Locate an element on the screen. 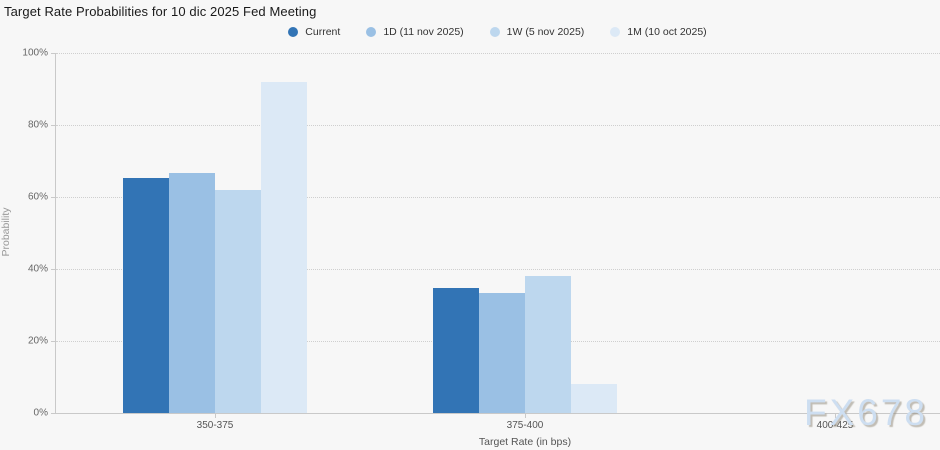 This screenshot has height=450, width=940. y-tick-label-20: 20% is located at coordinates (37, 341).